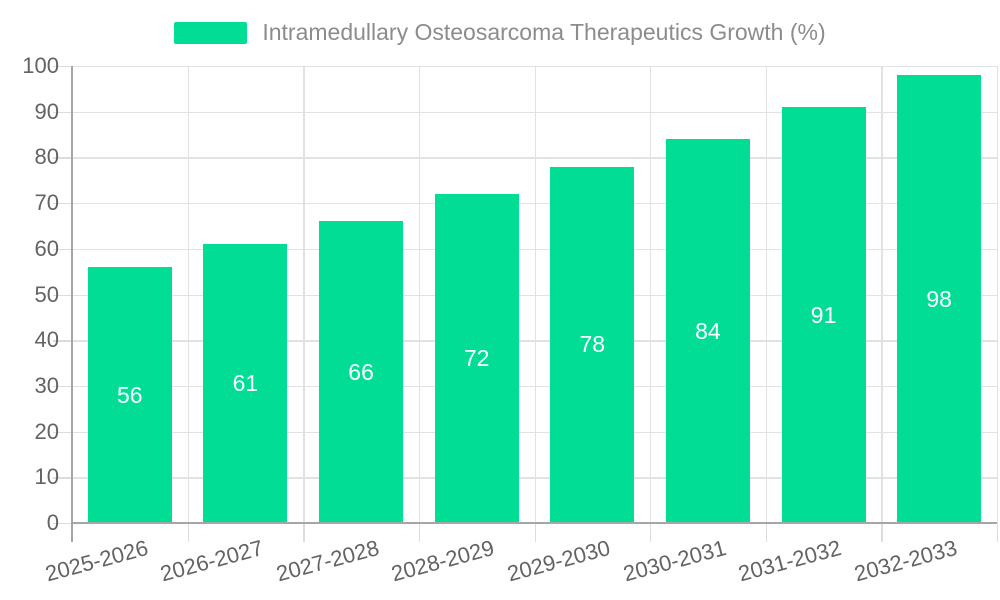 The width and height of the screenshot is (1000, 600). I want to click on bar-value-label: 84, so click(708, 330).